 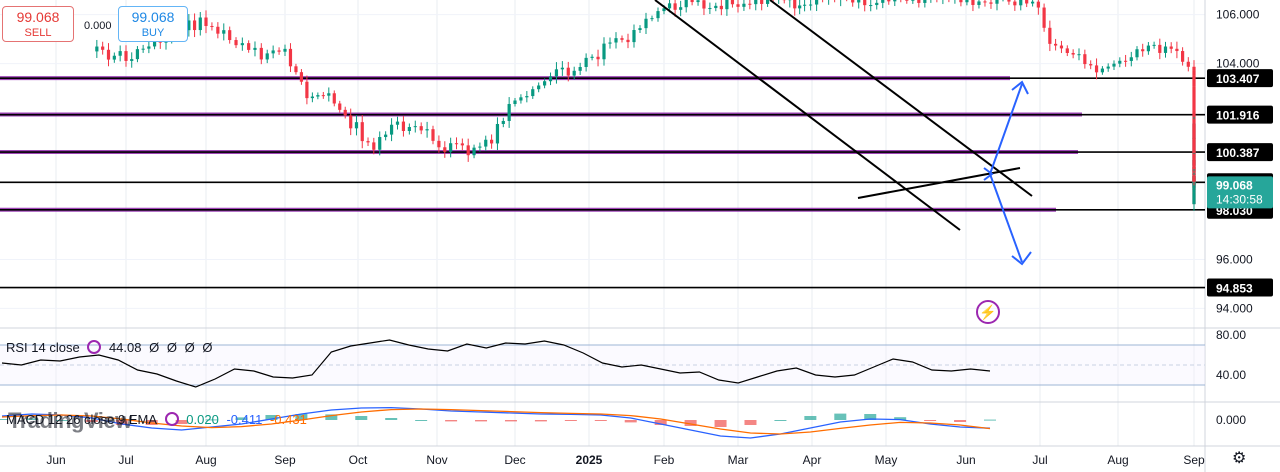 What do you see at coordinates (988, 312) in the screenshot?
I see `lightning-icon: ⚡` at bounding box center [988, 312].